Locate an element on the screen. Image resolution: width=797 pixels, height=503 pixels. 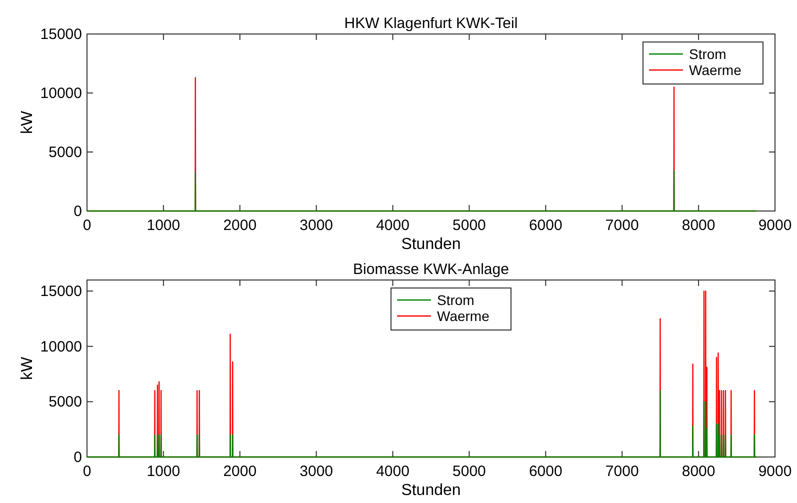
chart-title: Biomasse KWK-Anlage is located at coordinates (431, 269).